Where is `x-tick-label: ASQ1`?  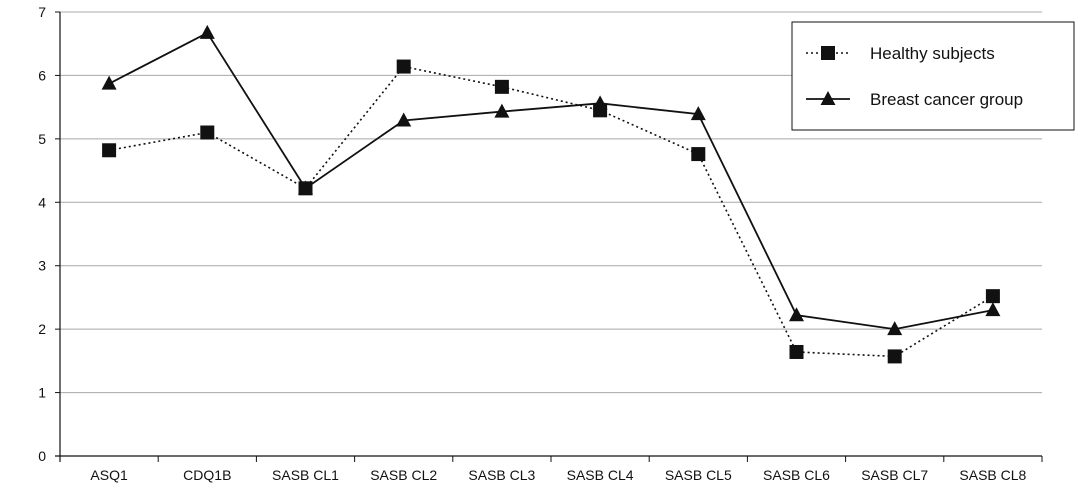
x-tick-label: ASQ1 is located at coordinates (109, 475).